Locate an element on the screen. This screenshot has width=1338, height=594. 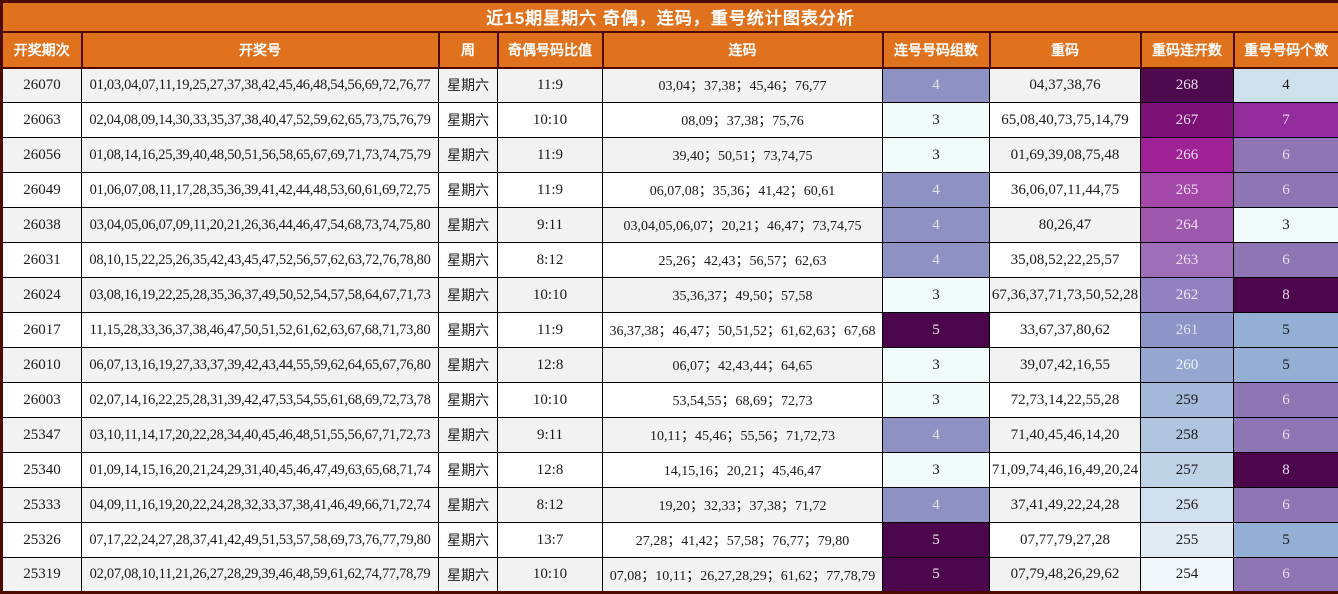
period-cell: 26031 is located at coordinates (42, 260).